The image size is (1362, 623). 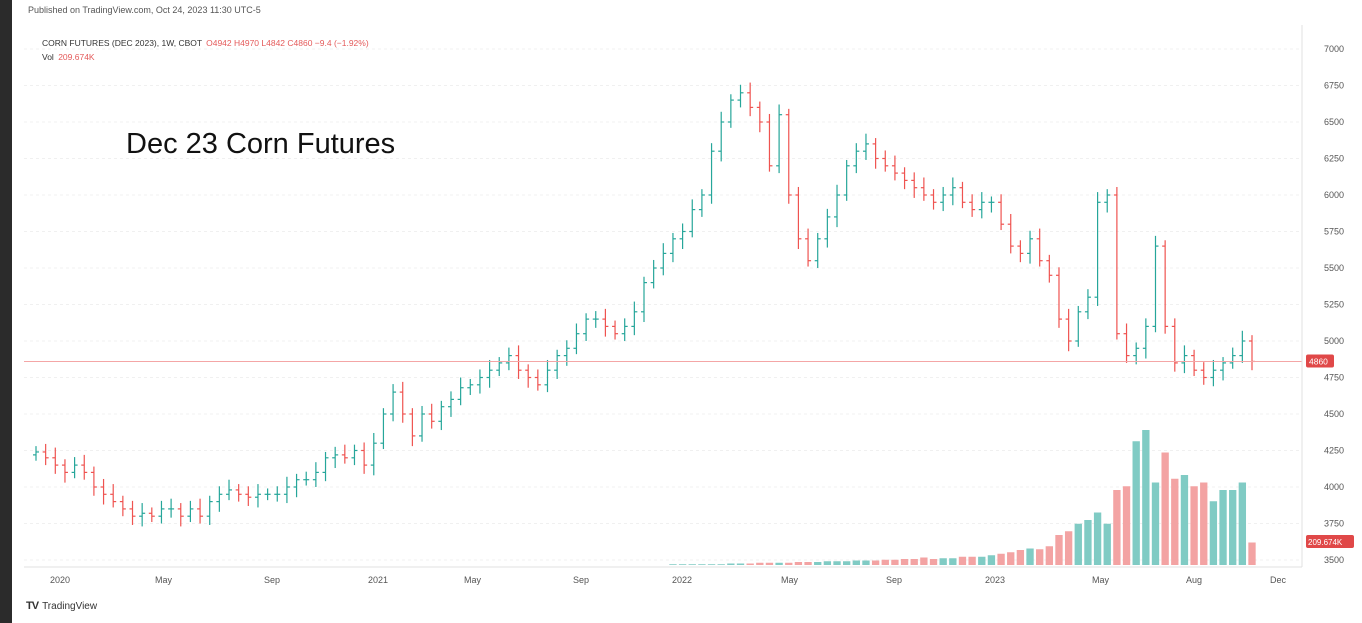 I want to click on x-tick-label: 2023, so click(x=995, y=580).